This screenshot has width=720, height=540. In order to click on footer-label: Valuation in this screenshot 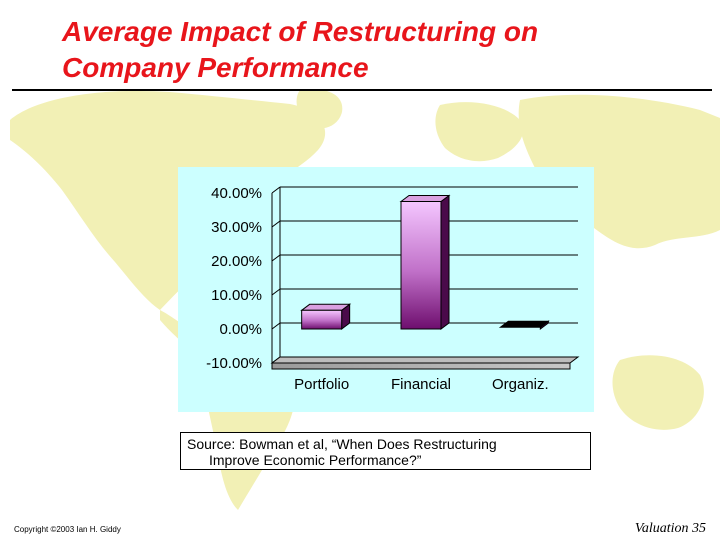, I will do `click(661, 528)`.